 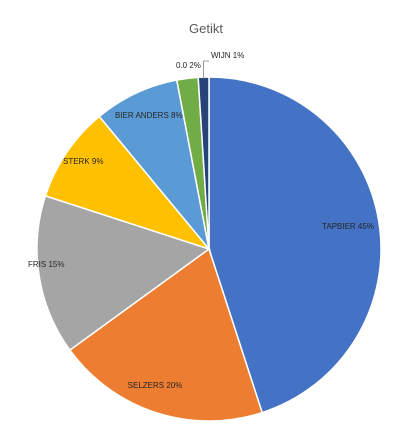 What do you see at coordinates (149, 115) in the screenshot?
I see `slice-label-bier-anders-8: BIER ANDERS 8%` at bounding box center [149, 115].